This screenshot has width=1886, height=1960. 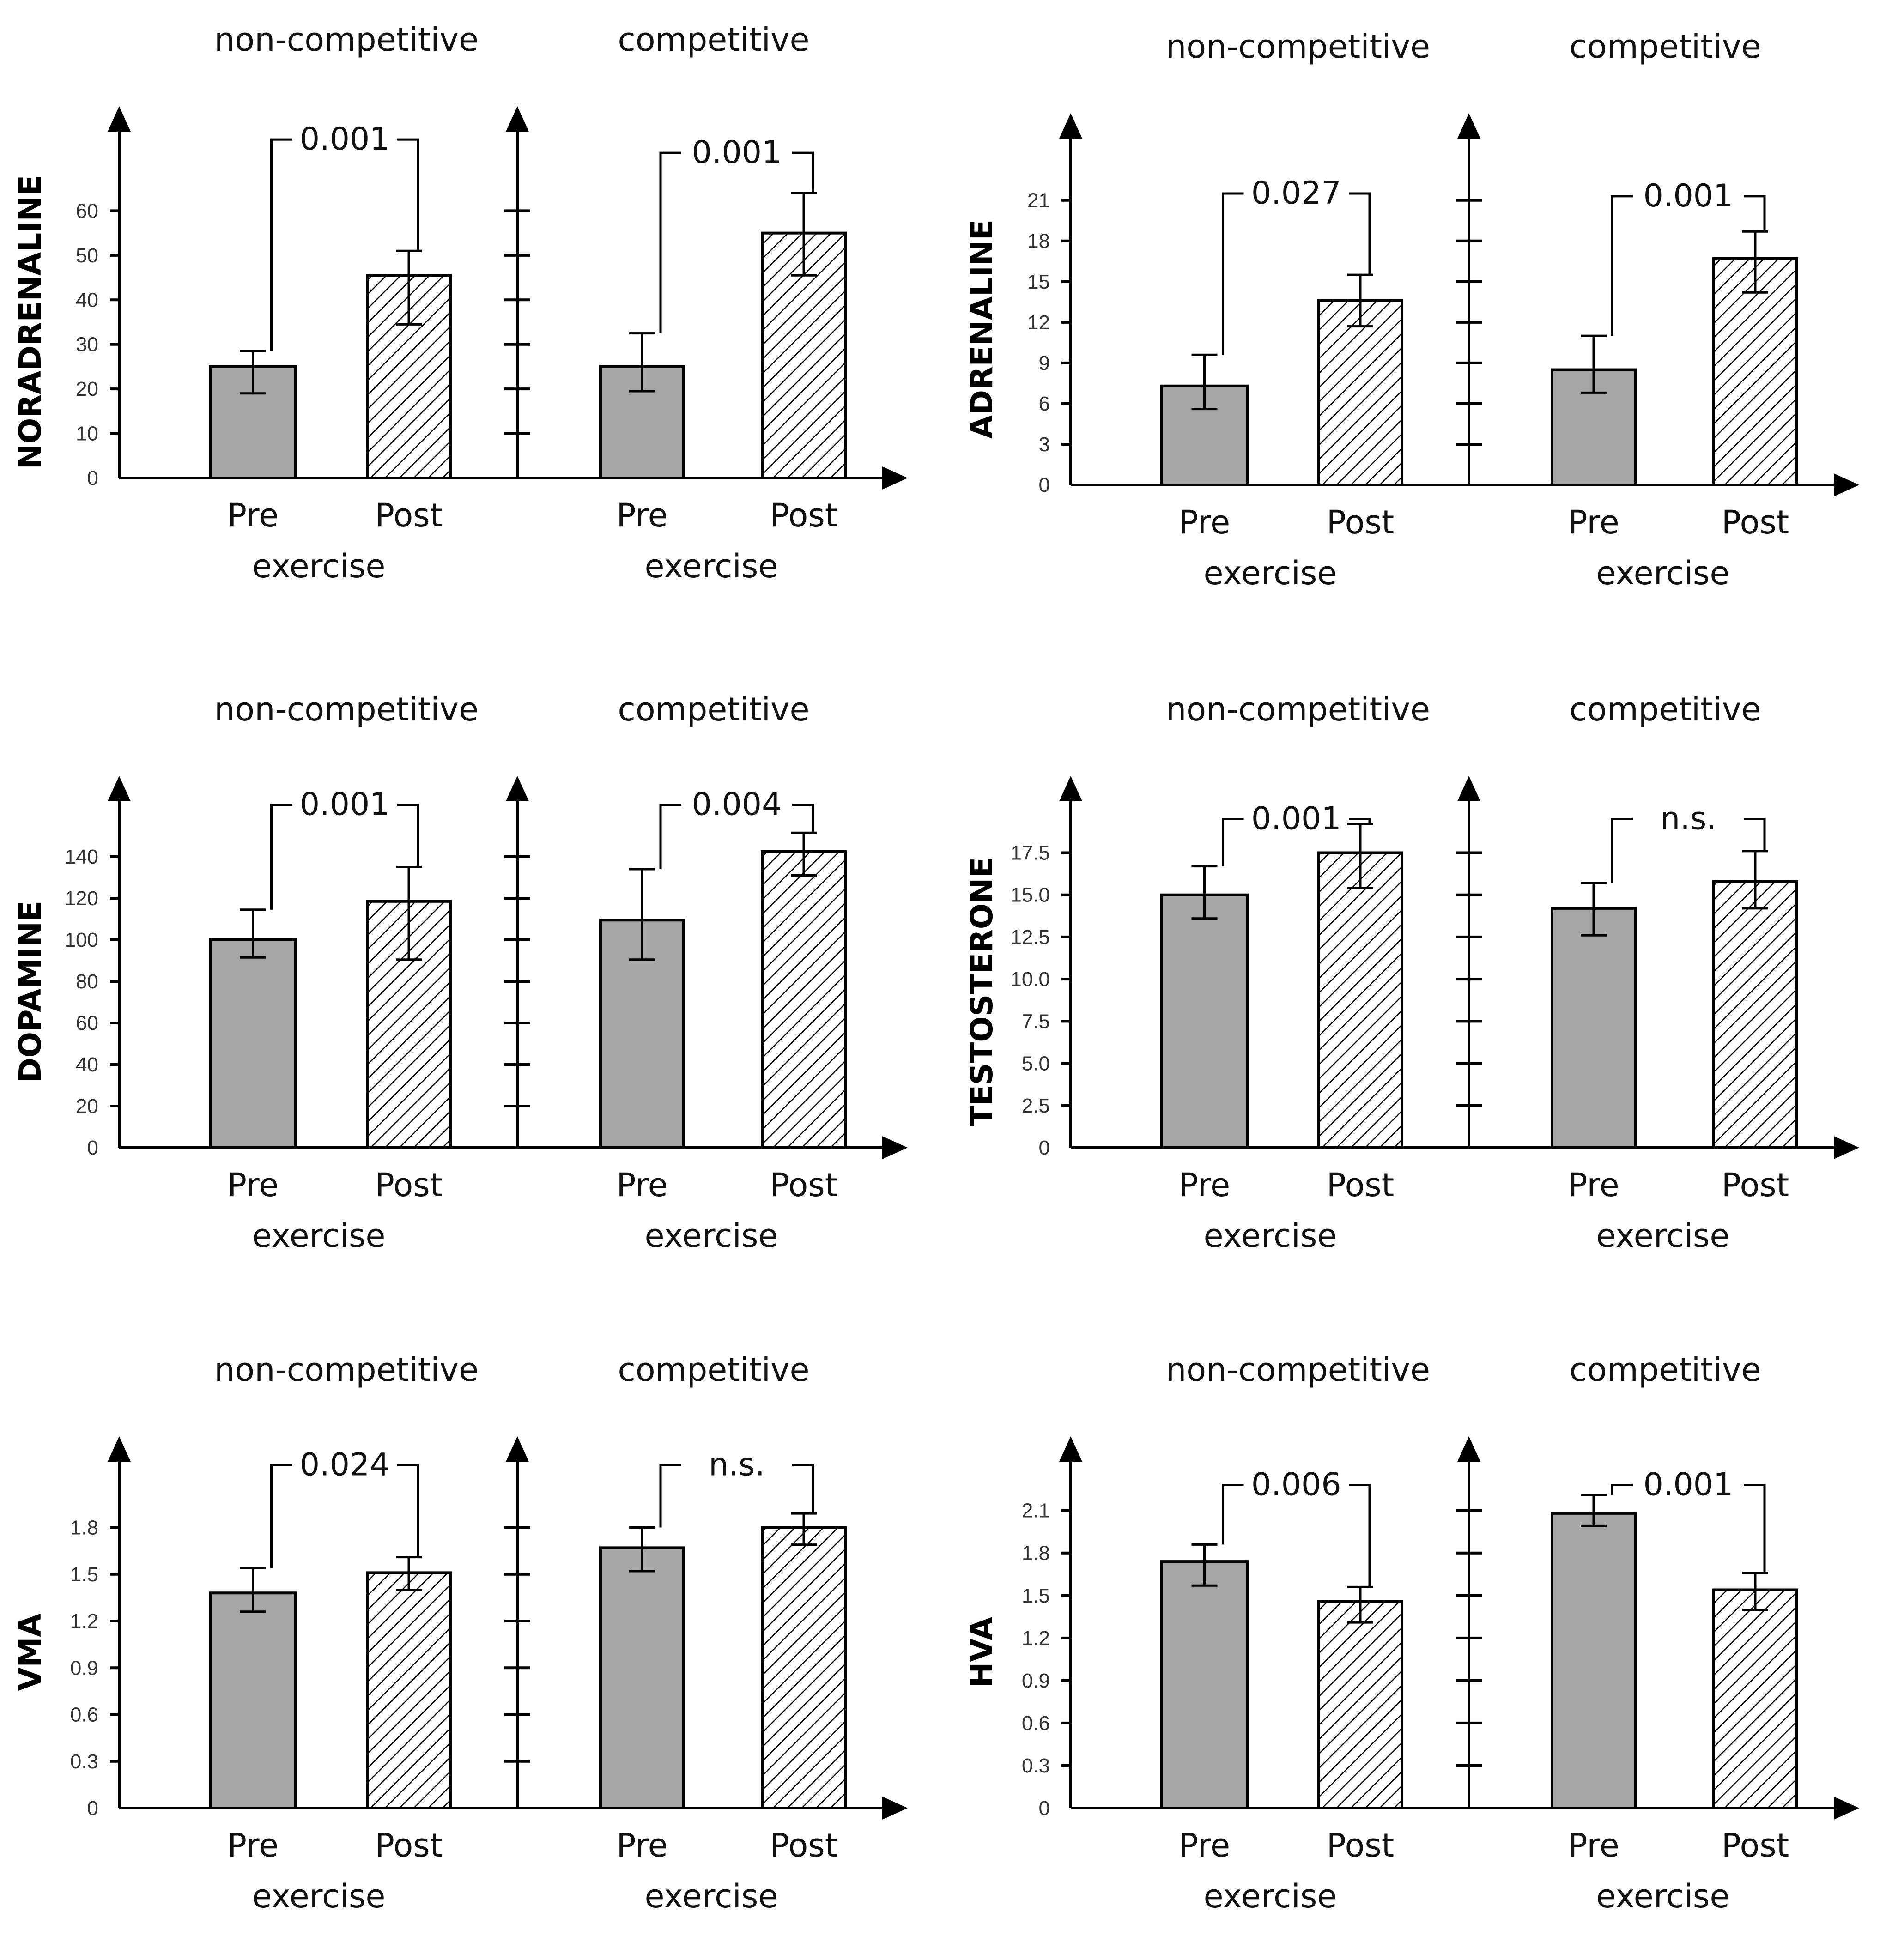 What do you see at coordinates (1030, 937) in the screenshot?
I see `y-tick-label: 12.5` at bounding box center [1030, 937].